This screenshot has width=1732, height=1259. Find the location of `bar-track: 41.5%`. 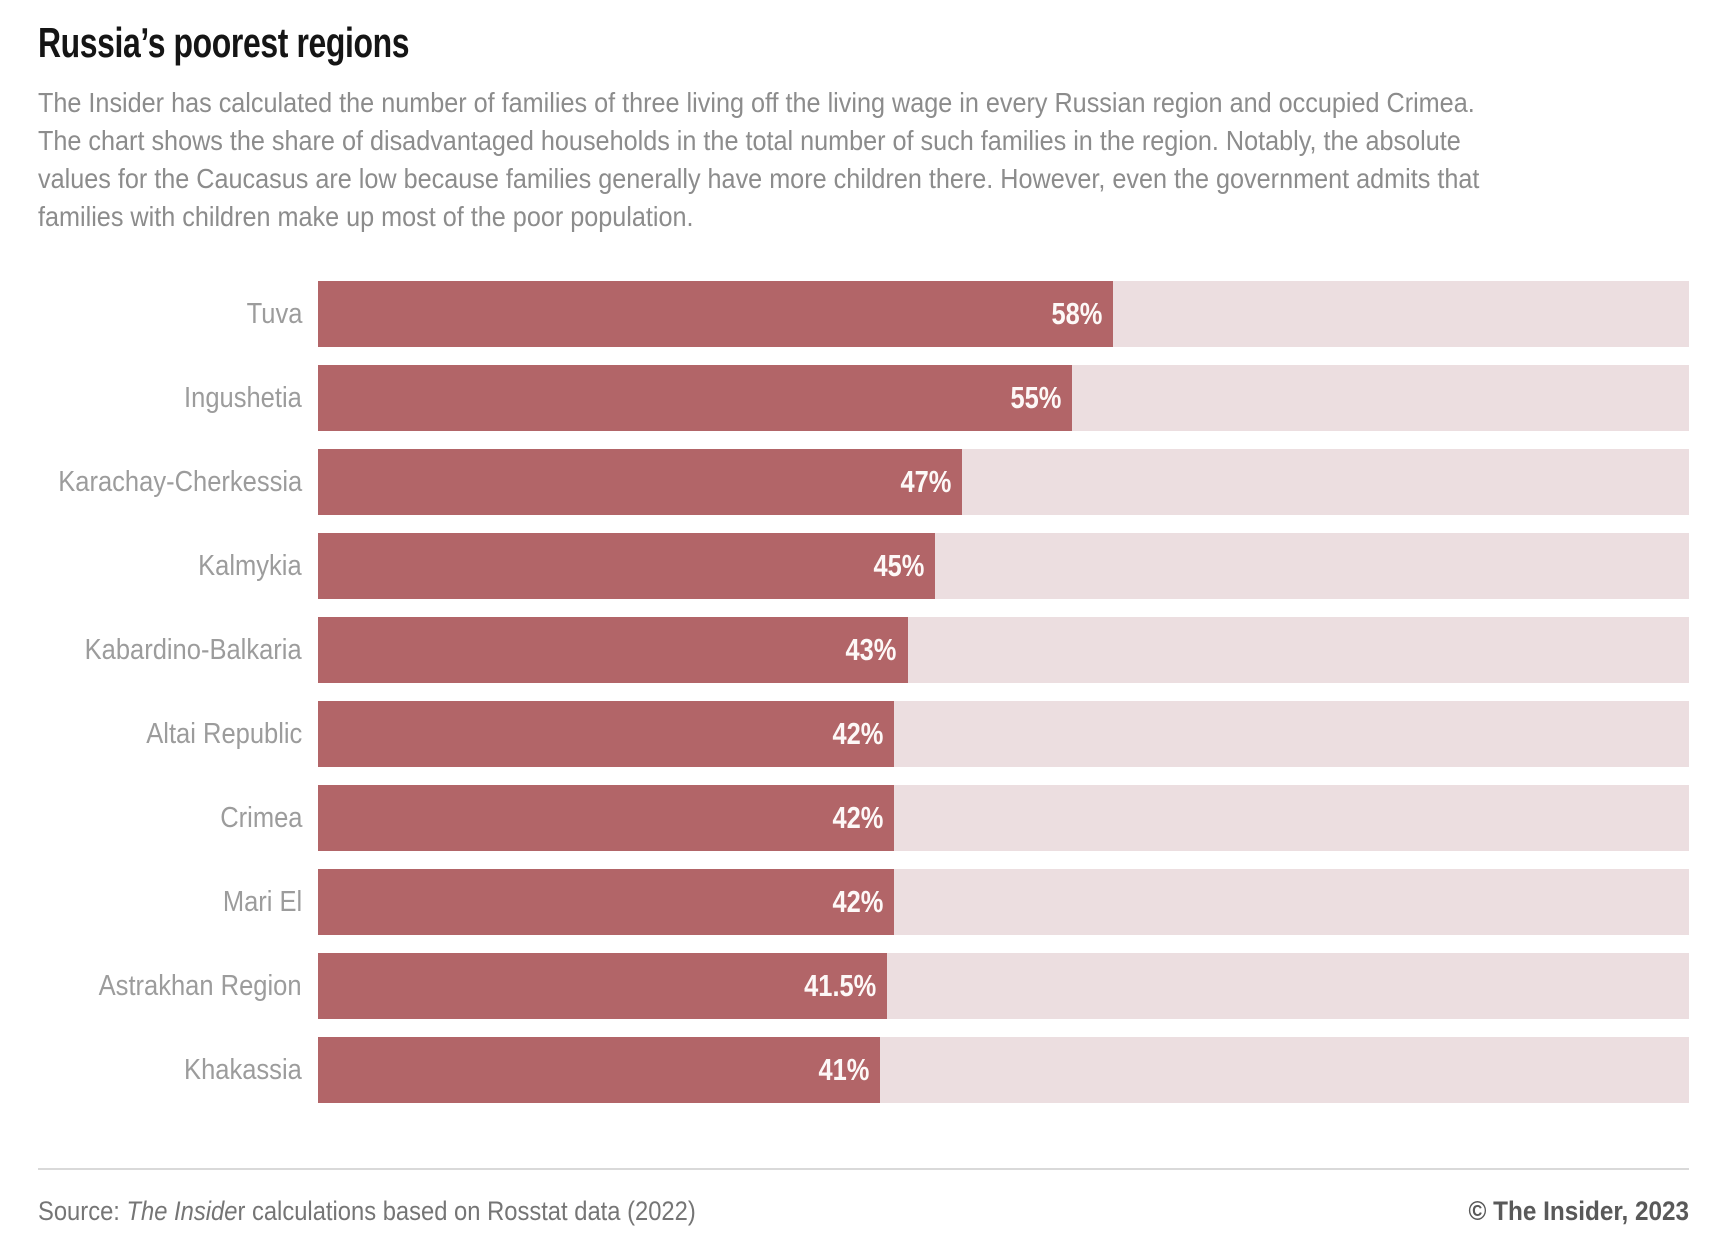

bar-track: 41.5% is located at coordinates (1003, 986).